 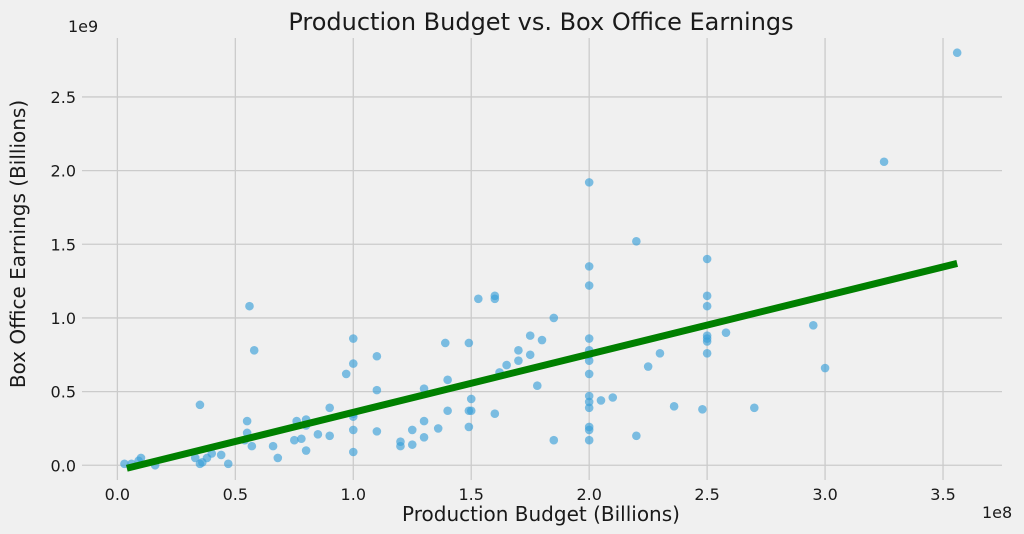 What do you see at coordinates (588, 494) in the screenshot?
I see `x-tick-label: 2.0` at bounding box center [588, 494].